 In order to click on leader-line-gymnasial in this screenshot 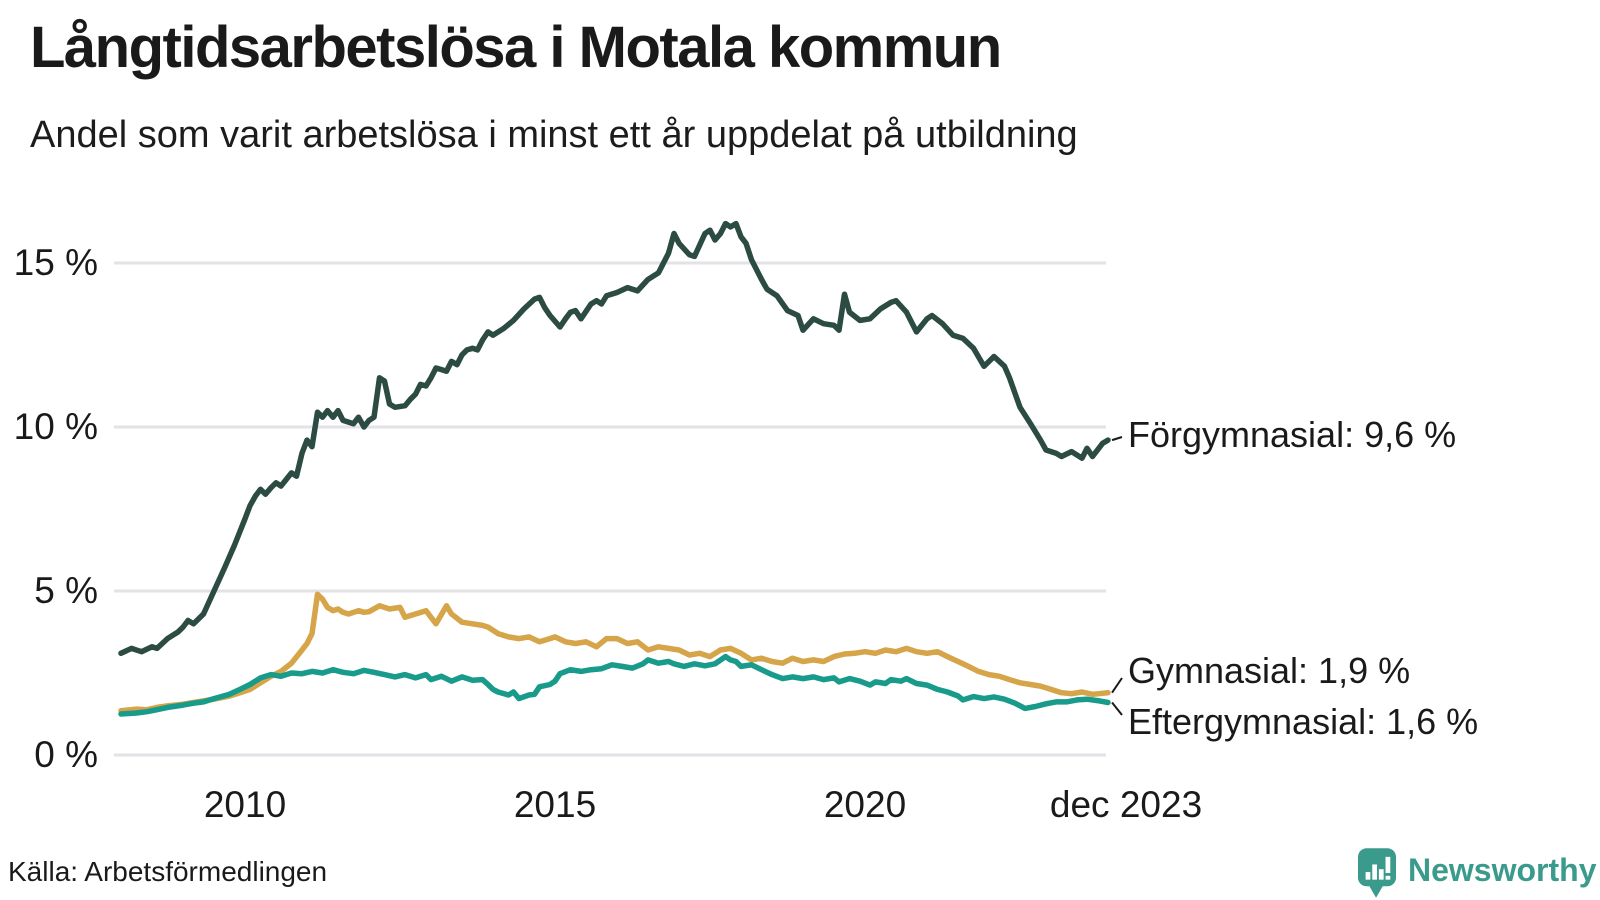, I will do `click(1117, 685)`.